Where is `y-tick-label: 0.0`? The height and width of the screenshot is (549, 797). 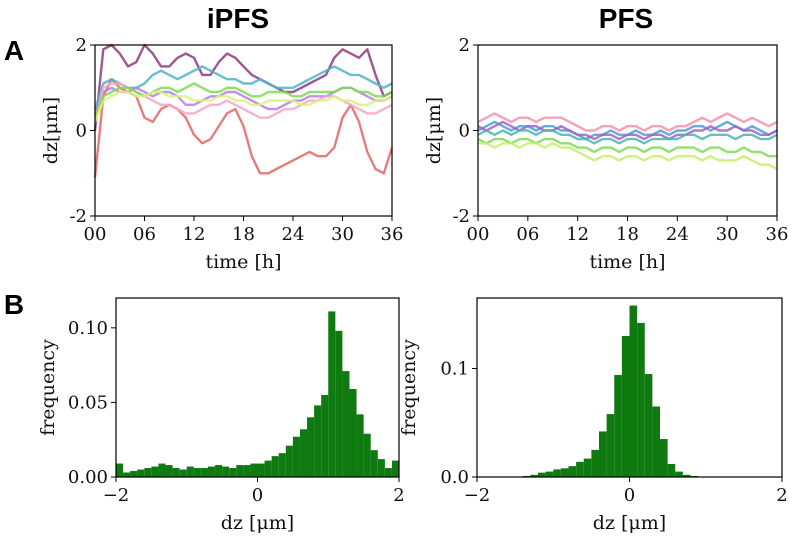
y-tick-label: 0.0 is located at coordinates (454, 477).